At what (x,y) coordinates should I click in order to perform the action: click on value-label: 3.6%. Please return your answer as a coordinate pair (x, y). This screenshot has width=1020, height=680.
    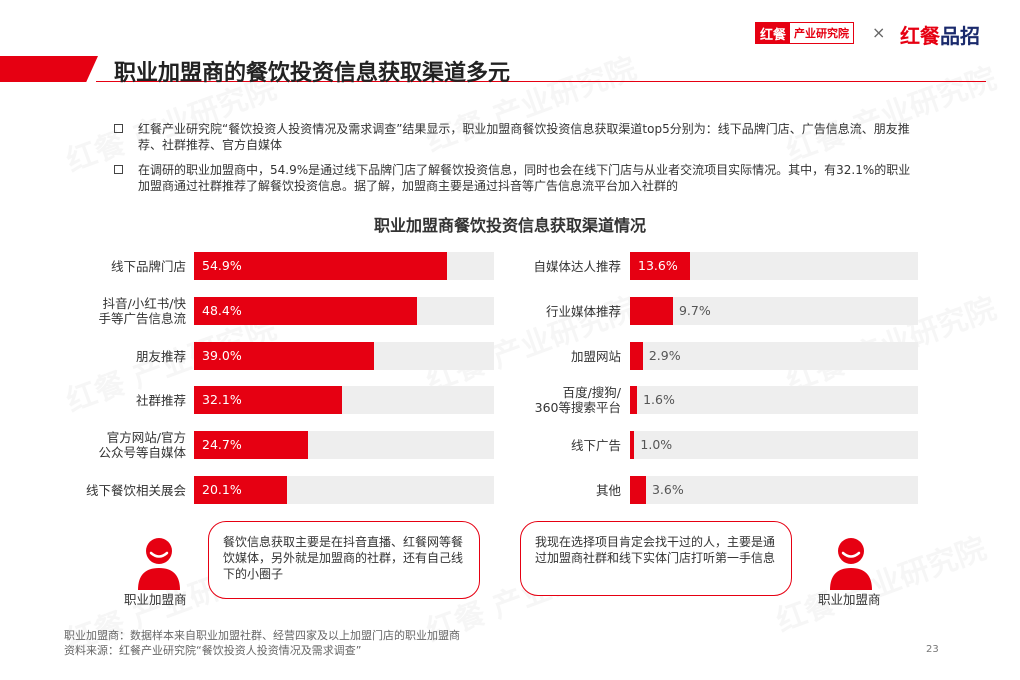
    Looking at the image, I should click on (667, 489).